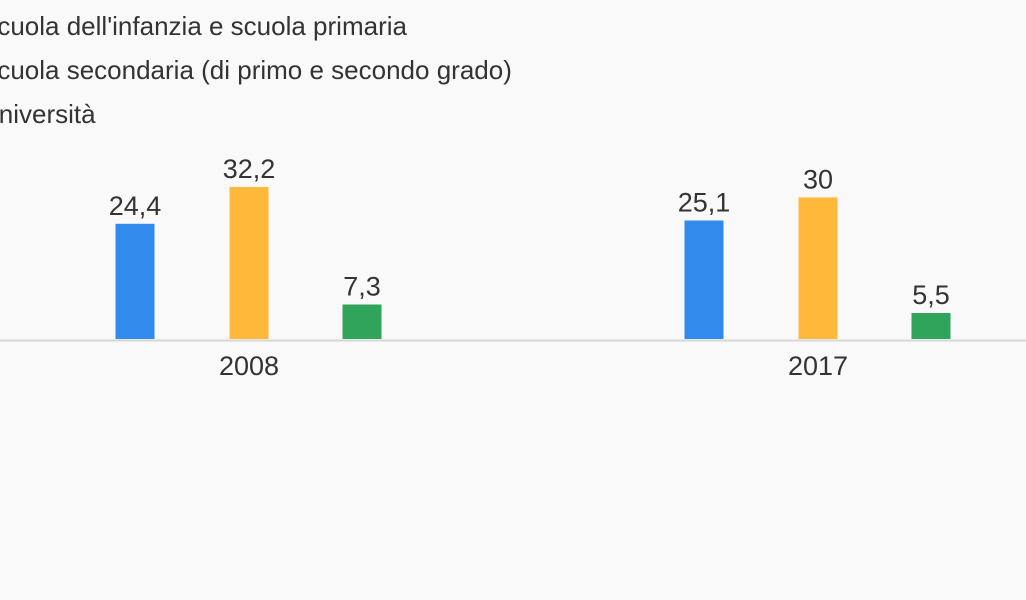 The height and width of the screenshot is (600, 1026). What do you see at coordinates (362, 322) in the screenshot?
I see `bar-universita-2008` at bounding box center [362, 322].